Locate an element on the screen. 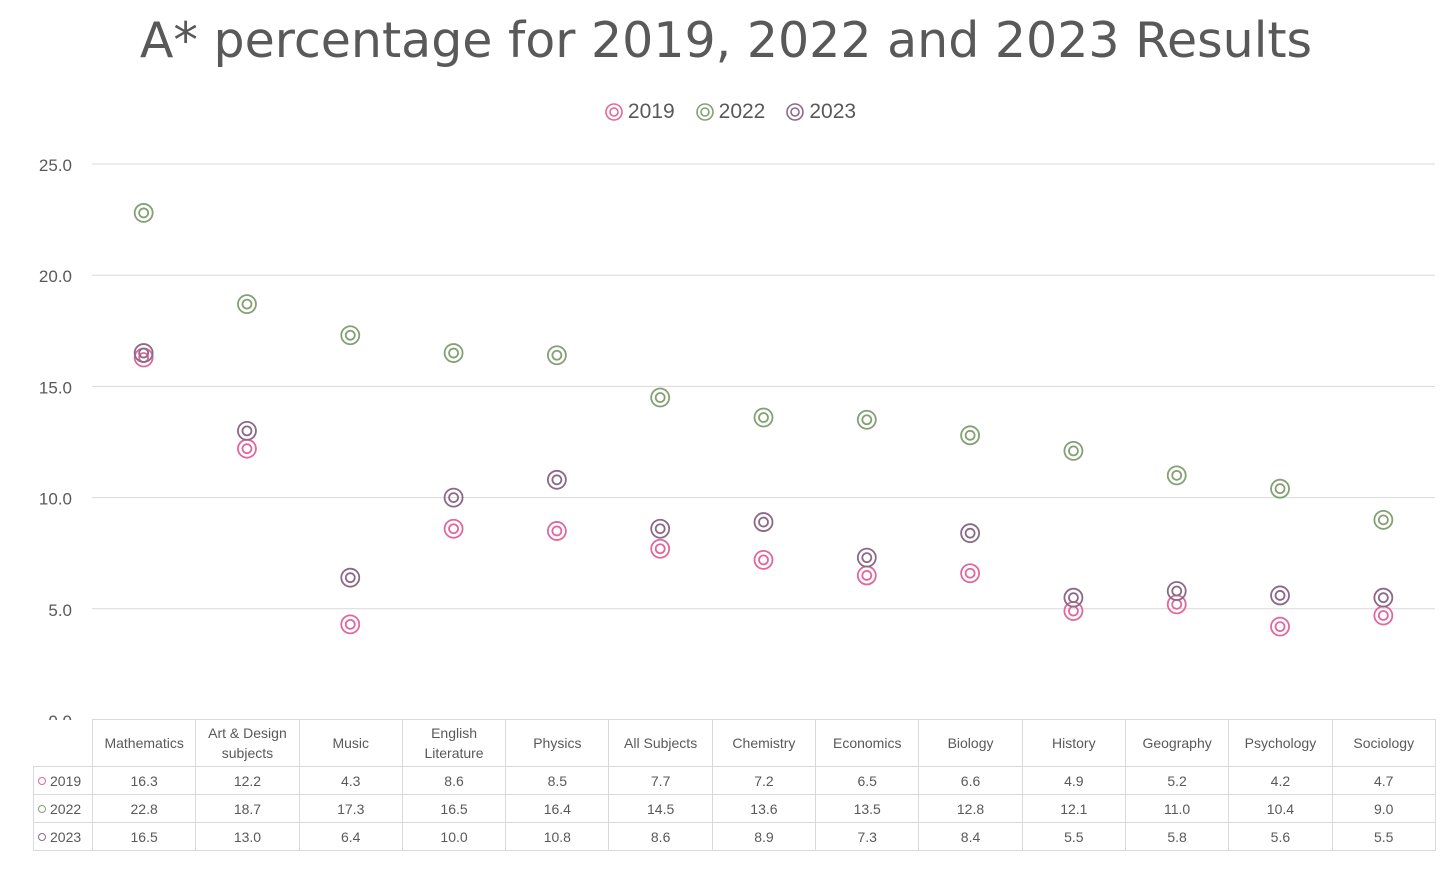 The height and width of the screenshot is (875, 1447). table-category: Geography is located at coordinates (1177, 743).